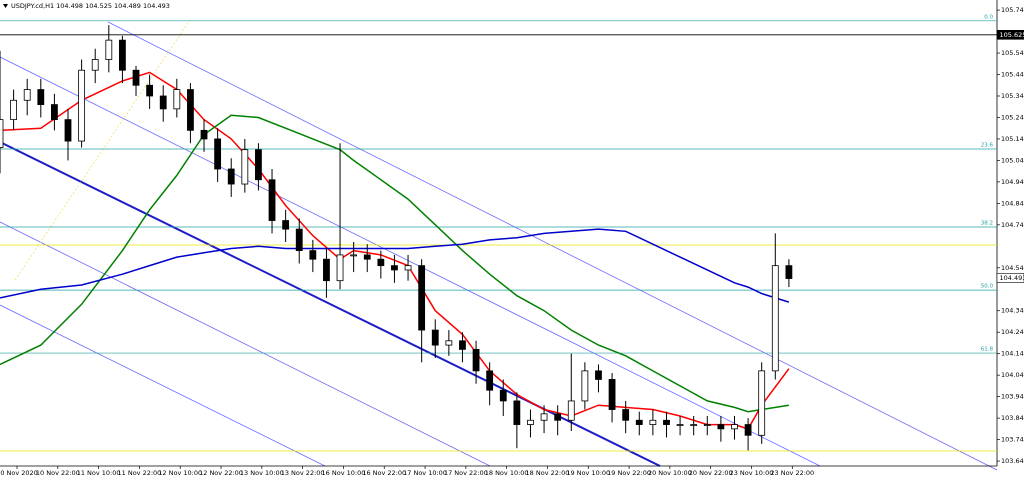 Image resolution: width=1024 pixels, height=479 pixels. Describe the element at coordinates (344, 473) in the screenshot. I see `x-tick-label: 16 Nov 10:00` at that location.